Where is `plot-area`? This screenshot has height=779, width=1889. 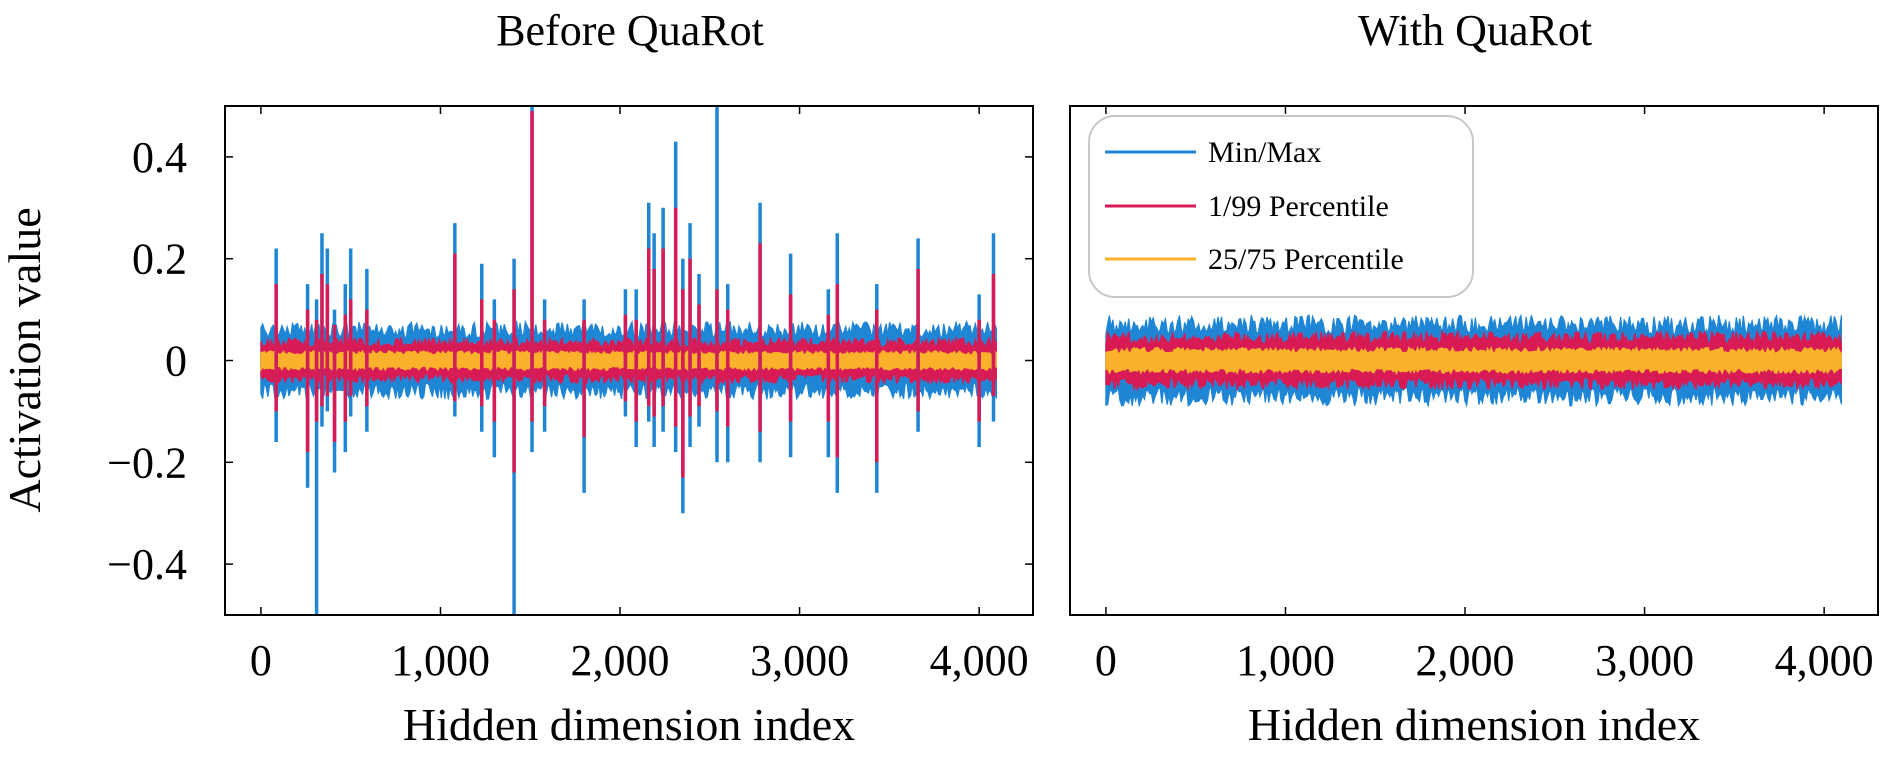
plot-area is located at coordinates (1473, 360).